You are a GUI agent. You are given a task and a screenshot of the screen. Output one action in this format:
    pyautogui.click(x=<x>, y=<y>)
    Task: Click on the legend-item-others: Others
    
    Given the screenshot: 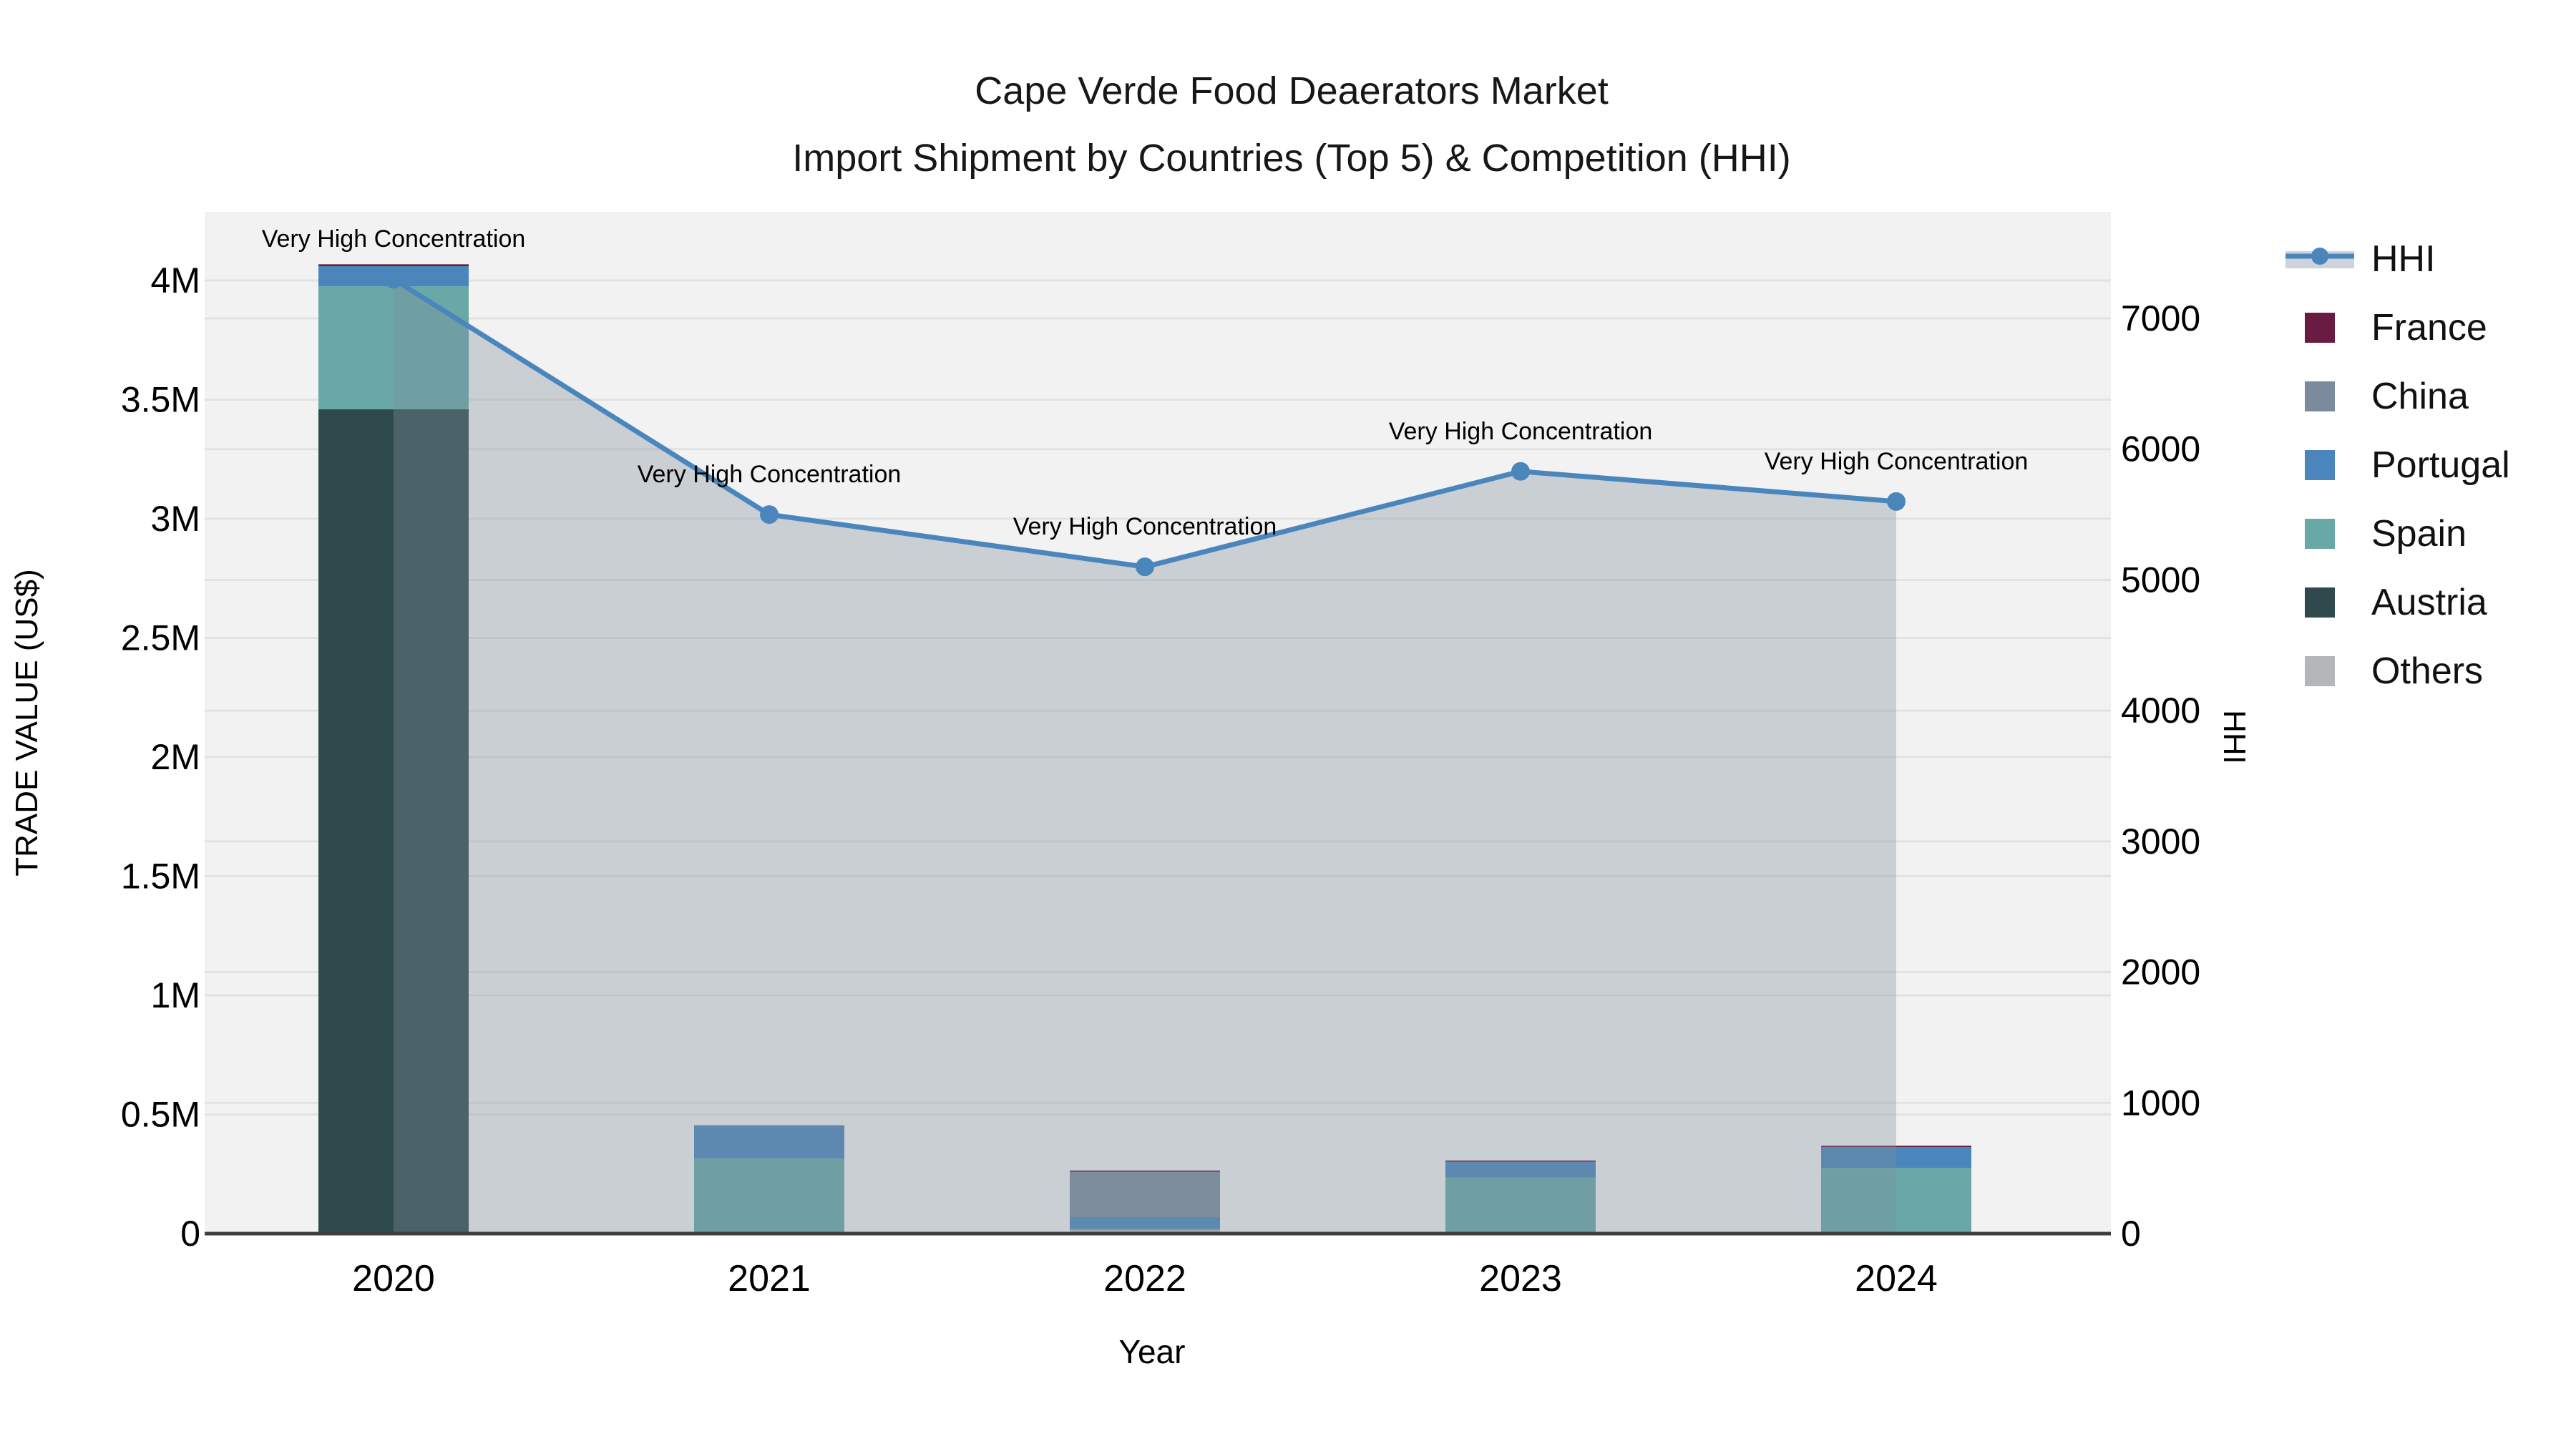 What is the action you would take?
    pyautogui.click(x=2397, y=671)
    